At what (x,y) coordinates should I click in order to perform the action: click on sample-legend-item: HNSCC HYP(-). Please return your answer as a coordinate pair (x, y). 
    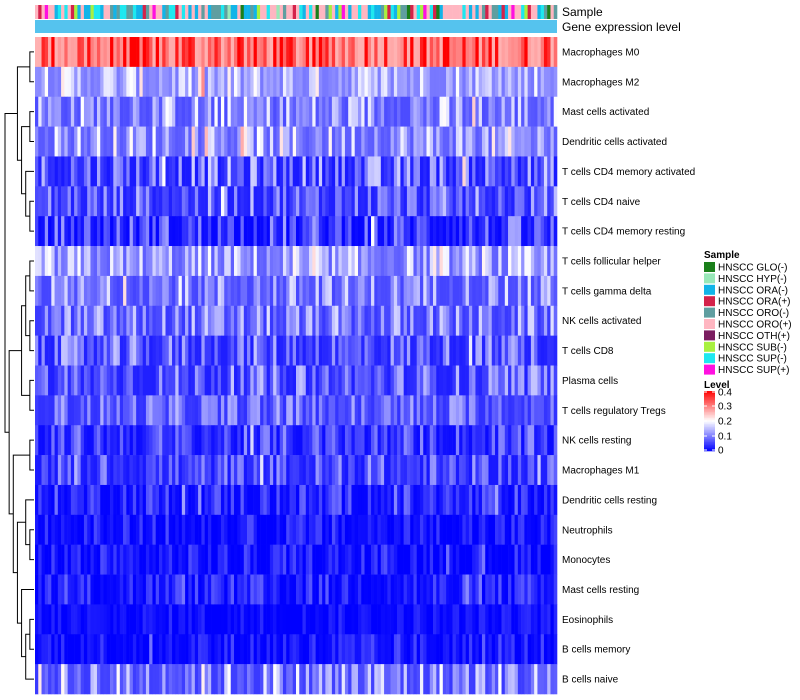
    Looking at the image, I should click on (752, 279).